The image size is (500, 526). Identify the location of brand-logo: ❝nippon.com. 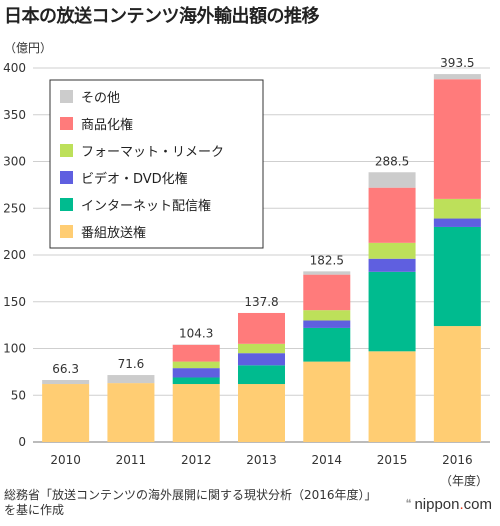
(449, 504).